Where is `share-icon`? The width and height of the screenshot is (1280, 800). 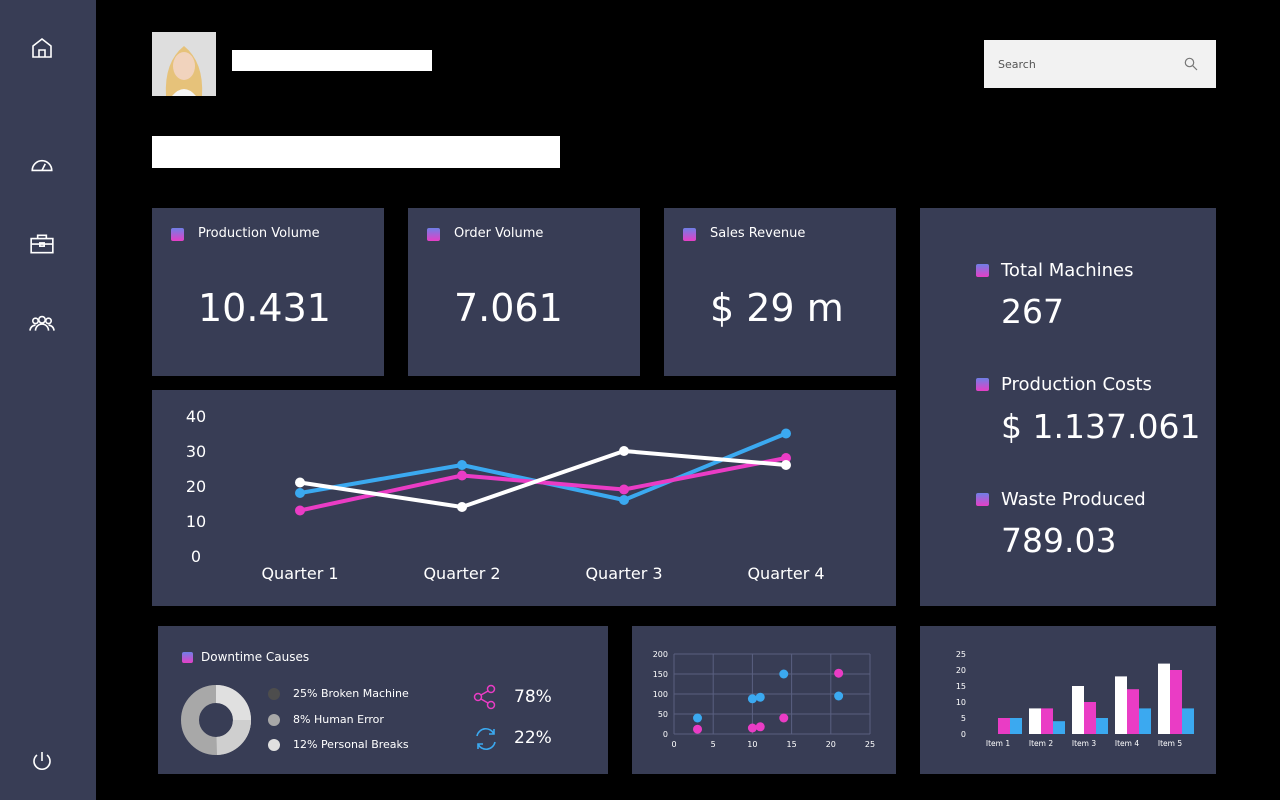
share-icon is located at coordinates (485, 699).